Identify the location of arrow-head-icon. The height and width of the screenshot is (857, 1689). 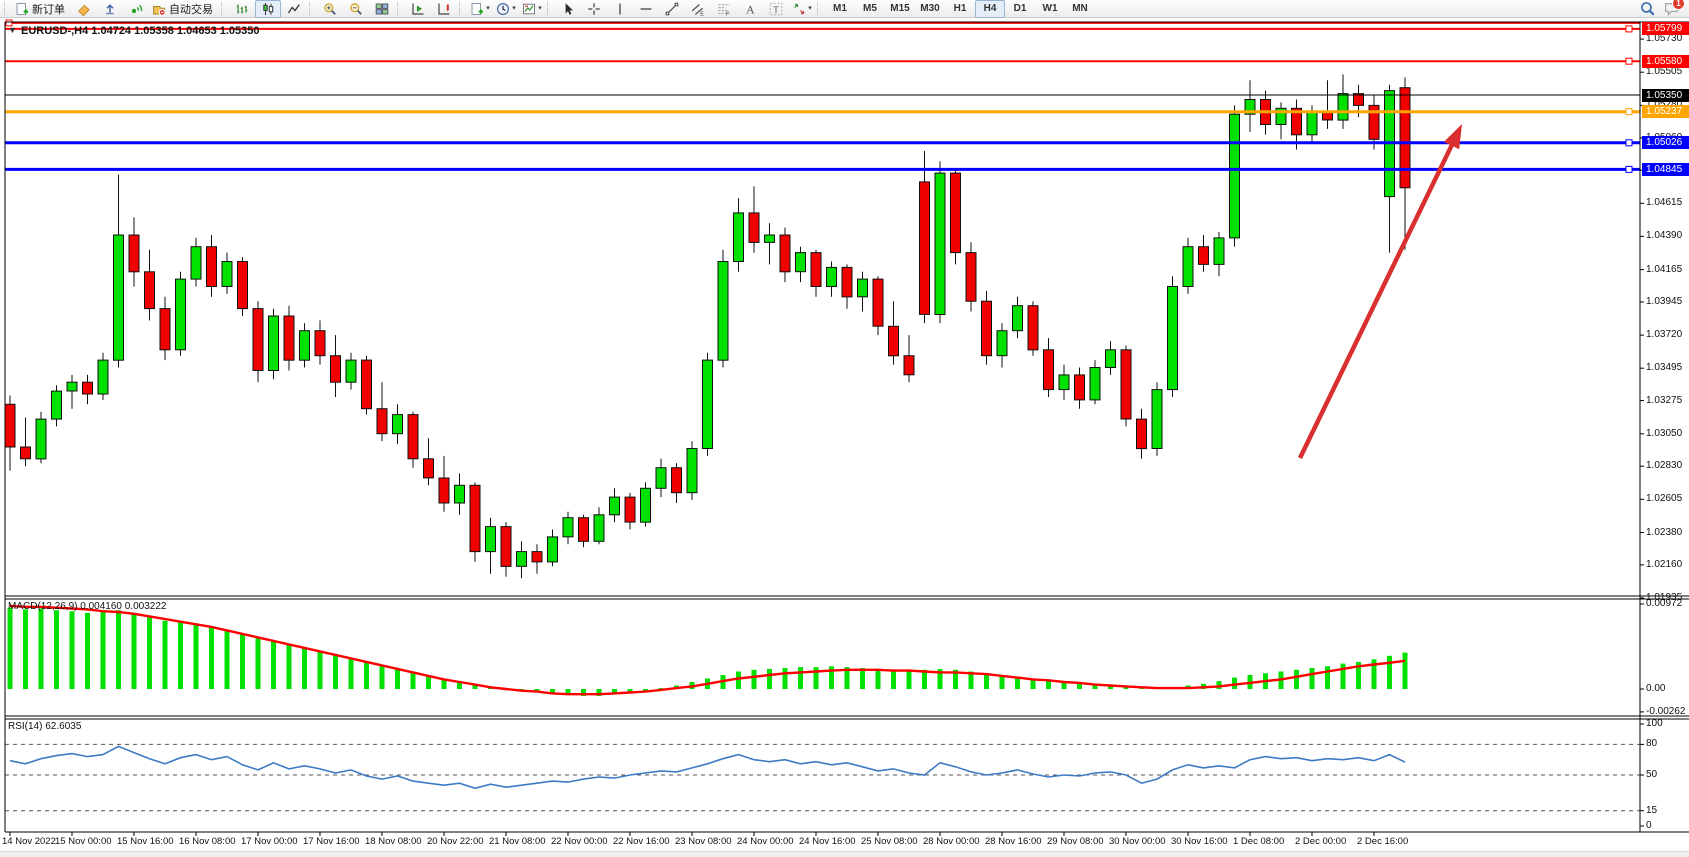
(1452, 137).